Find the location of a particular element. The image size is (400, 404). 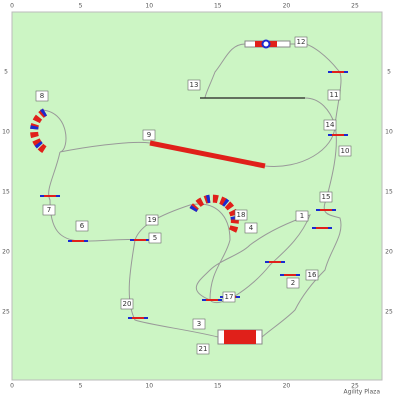

obstacle-number: 10 is located at coordinates (345, 151).